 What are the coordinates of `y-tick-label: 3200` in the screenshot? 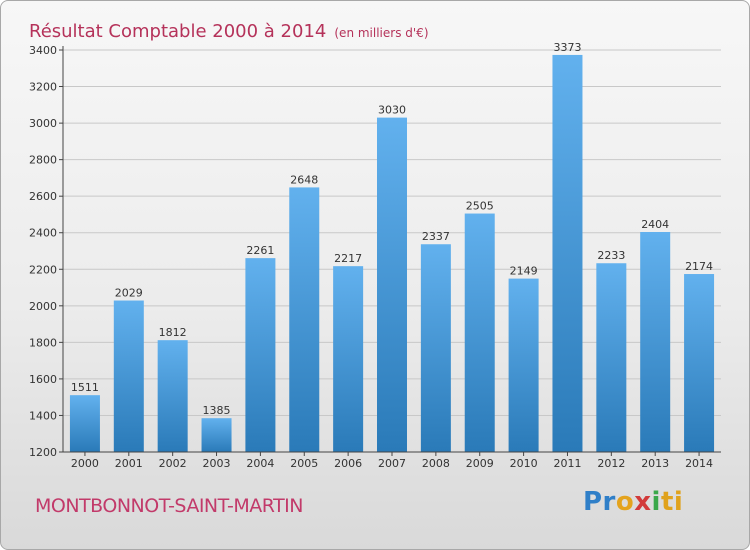 It's located at (43, 87).